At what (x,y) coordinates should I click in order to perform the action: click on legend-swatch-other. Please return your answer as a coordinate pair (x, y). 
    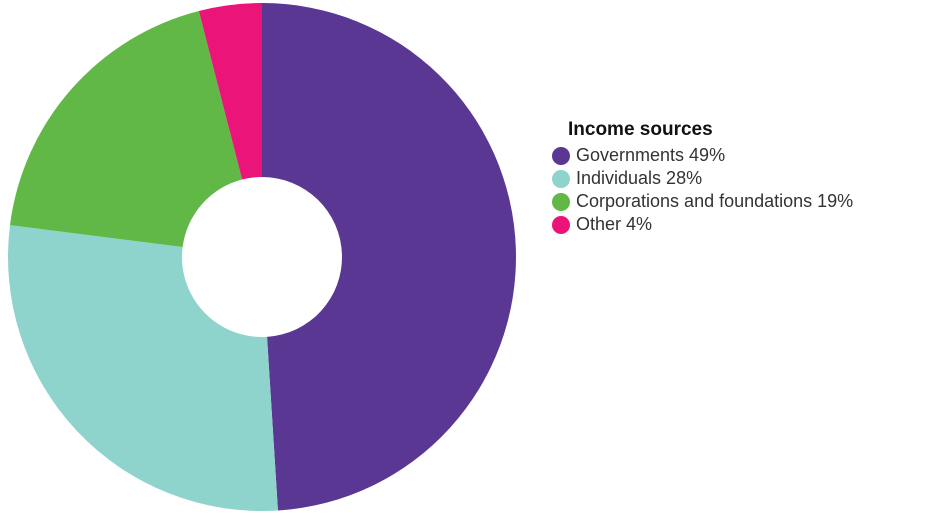
    Looking at the image, I should click on (561, 224).